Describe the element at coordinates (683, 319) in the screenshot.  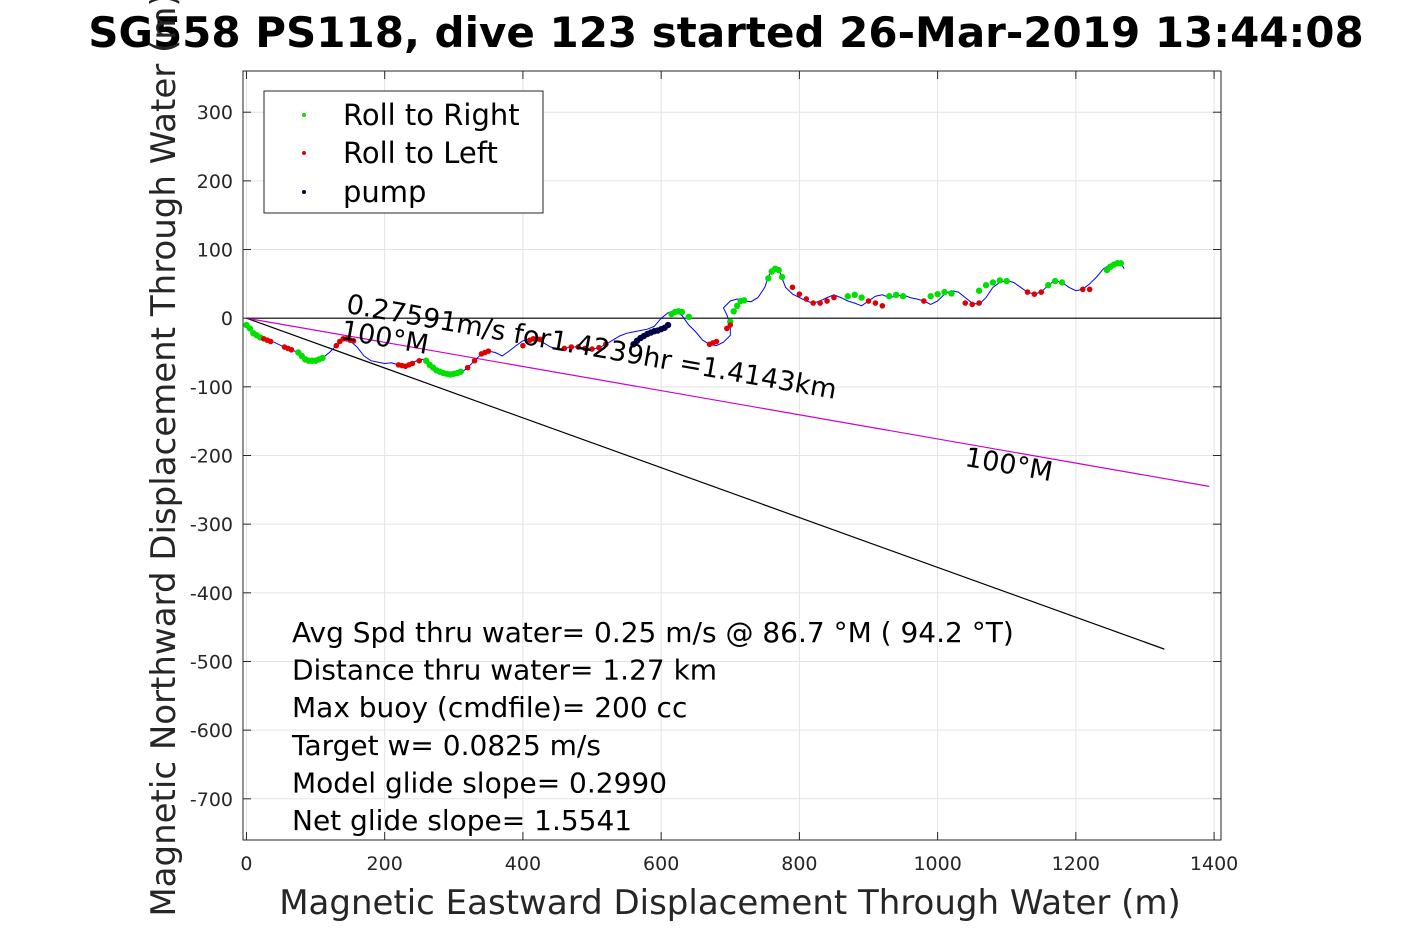
I see `marks-layer` at that location.